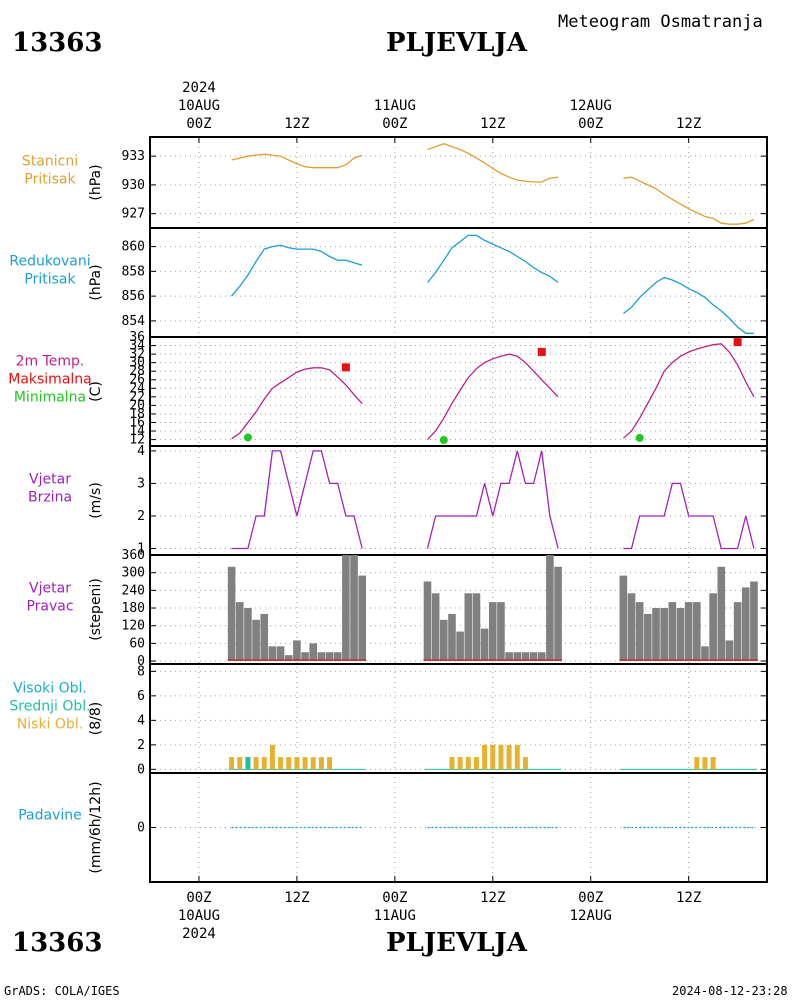  What do you see at coordinates (137, 405) in the screenshot?
I see `y-tick-label: 20` at bounding box center [137, 405].